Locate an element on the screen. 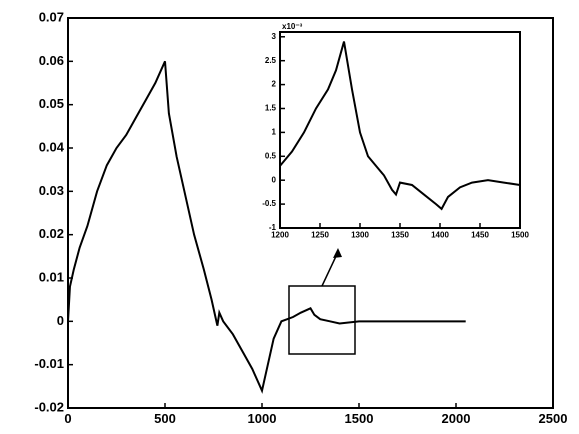  y-tick-label: -0.5 is located at coordinates (269, 203).